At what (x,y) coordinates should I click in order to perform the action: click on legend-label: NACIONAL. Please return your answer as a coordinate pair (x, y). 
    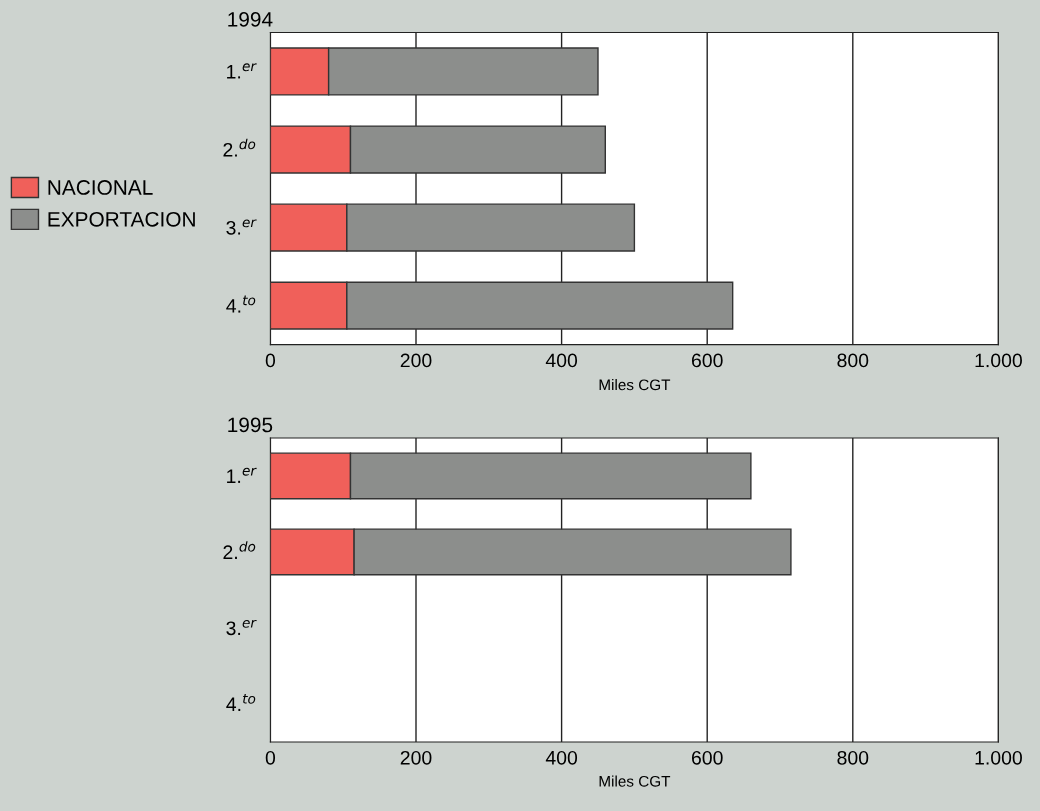
    Looking at the image, I should click on (100, 187).